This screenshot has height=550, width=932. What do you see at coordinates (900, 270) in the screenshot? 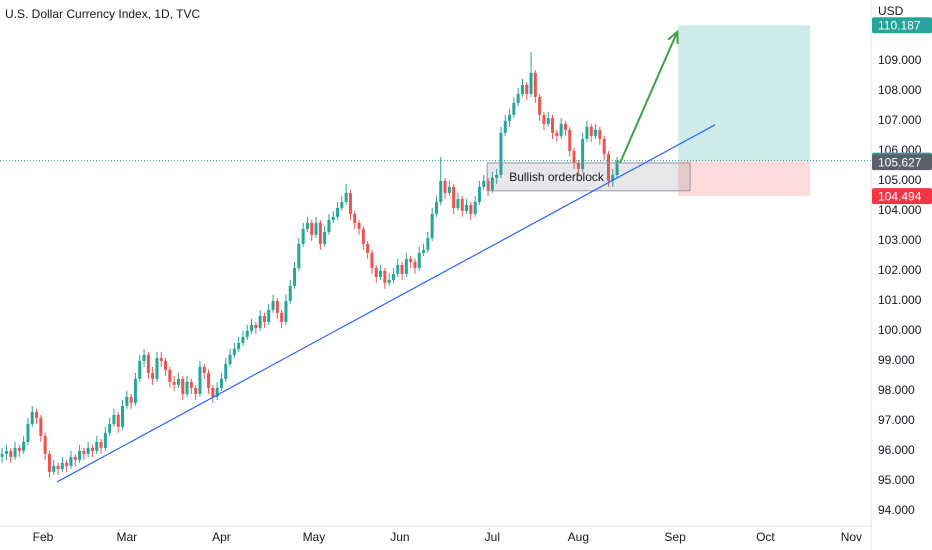
I see `y-tick-label: 102.000` at bounding box center [900, 270].